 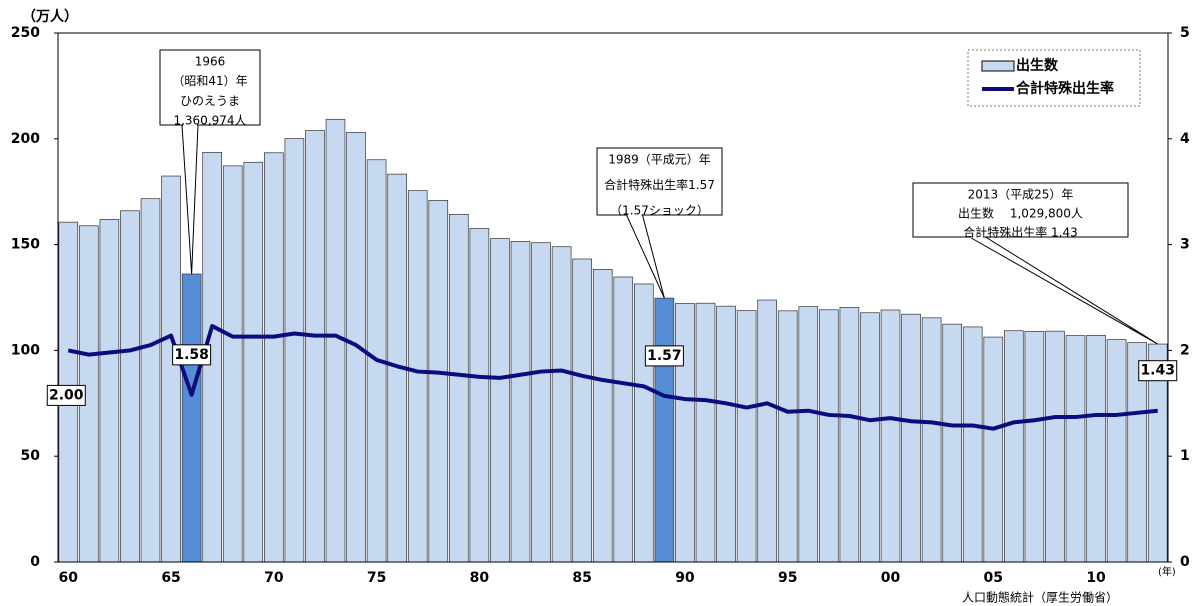 I want to click on value-label: 2.00, so click(x=66, y=395).